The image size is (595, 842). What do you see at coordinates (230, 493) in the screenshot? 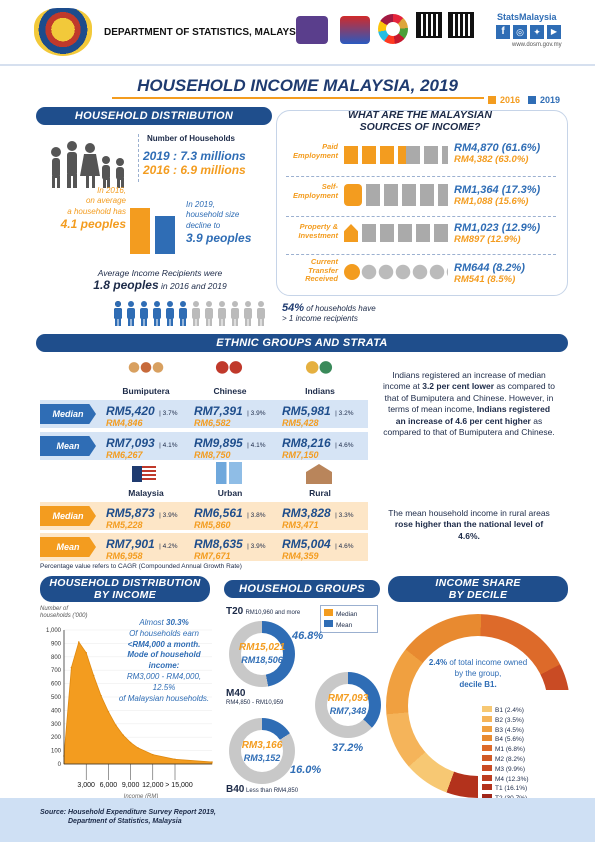
I see `strata-label-urban: Urban` at bounding box center [230, 493].